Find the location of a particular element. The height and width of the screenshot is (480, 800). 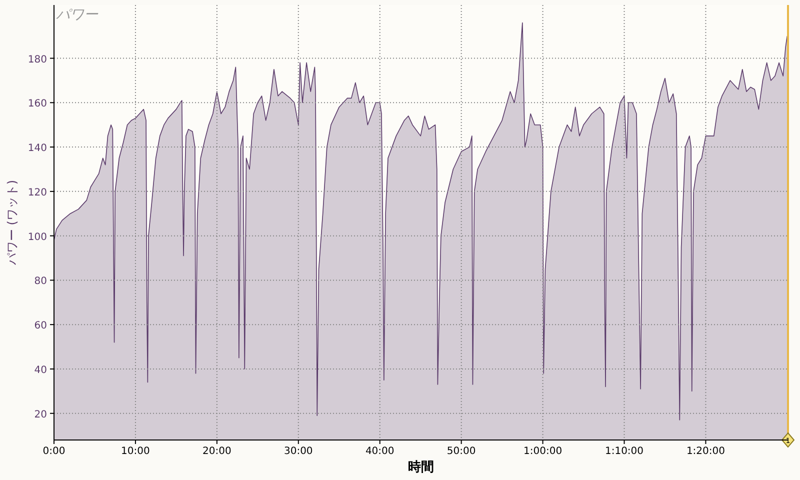

y-tick-label: 80 is located at coordinates (40, 282).